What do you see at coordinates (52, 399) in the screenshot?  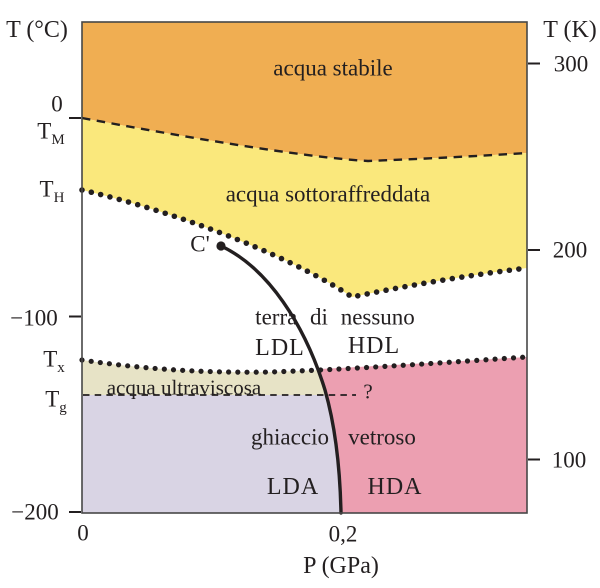 I see `left-tick-tg-text: T` at bounding box center [52, 399].